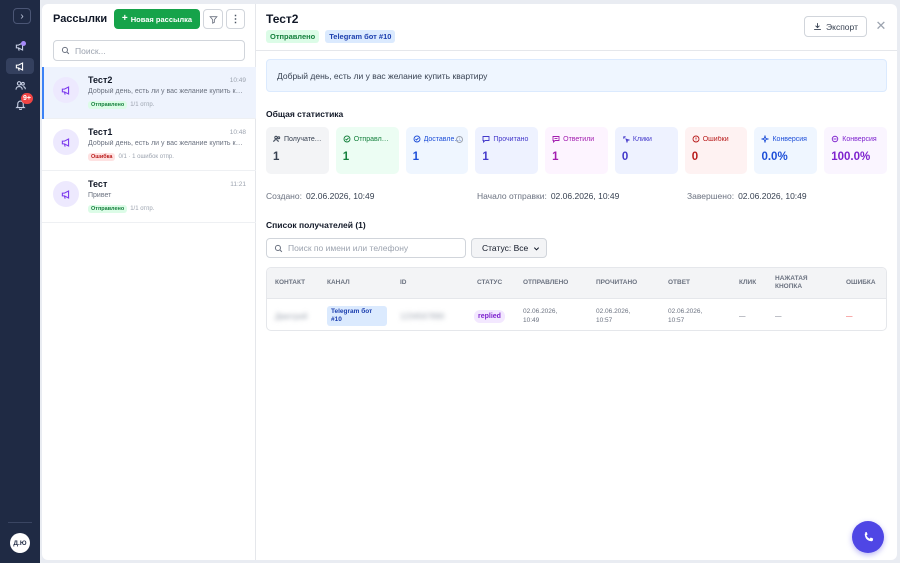 The height and width of the screenshot is (563, 900). Describe the element at coordinates (849, 316) in the screenshot. I see `error-cell: —` at that location.